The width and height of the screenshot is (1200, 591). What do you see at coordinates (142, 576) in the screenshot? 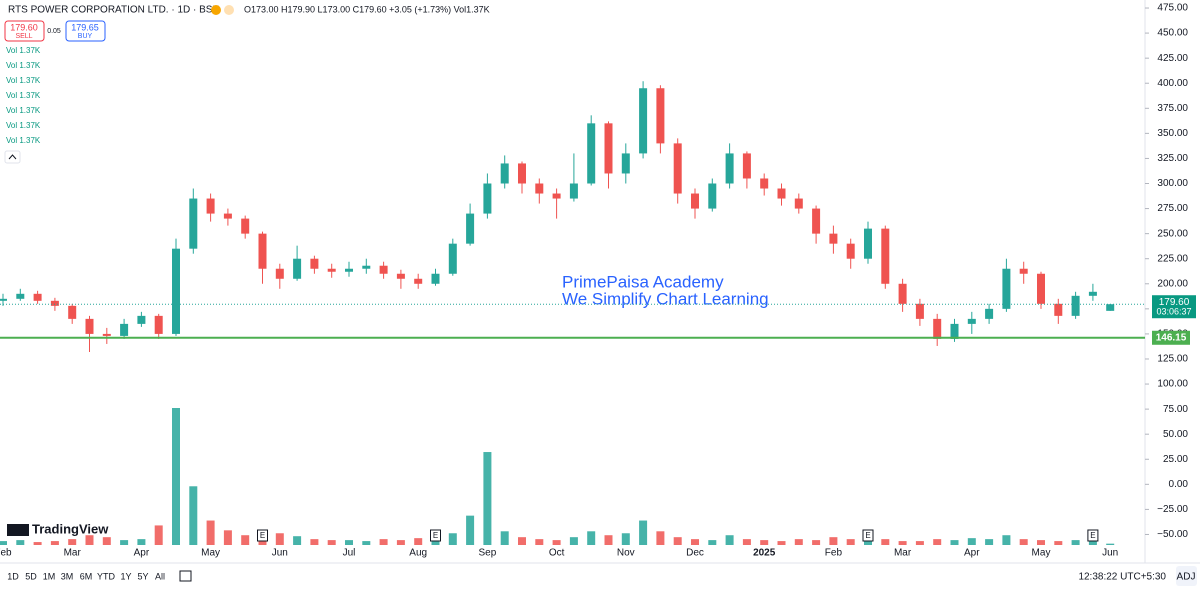
I see `timeframe-button: 5Y` at bounding box center [142, 576].